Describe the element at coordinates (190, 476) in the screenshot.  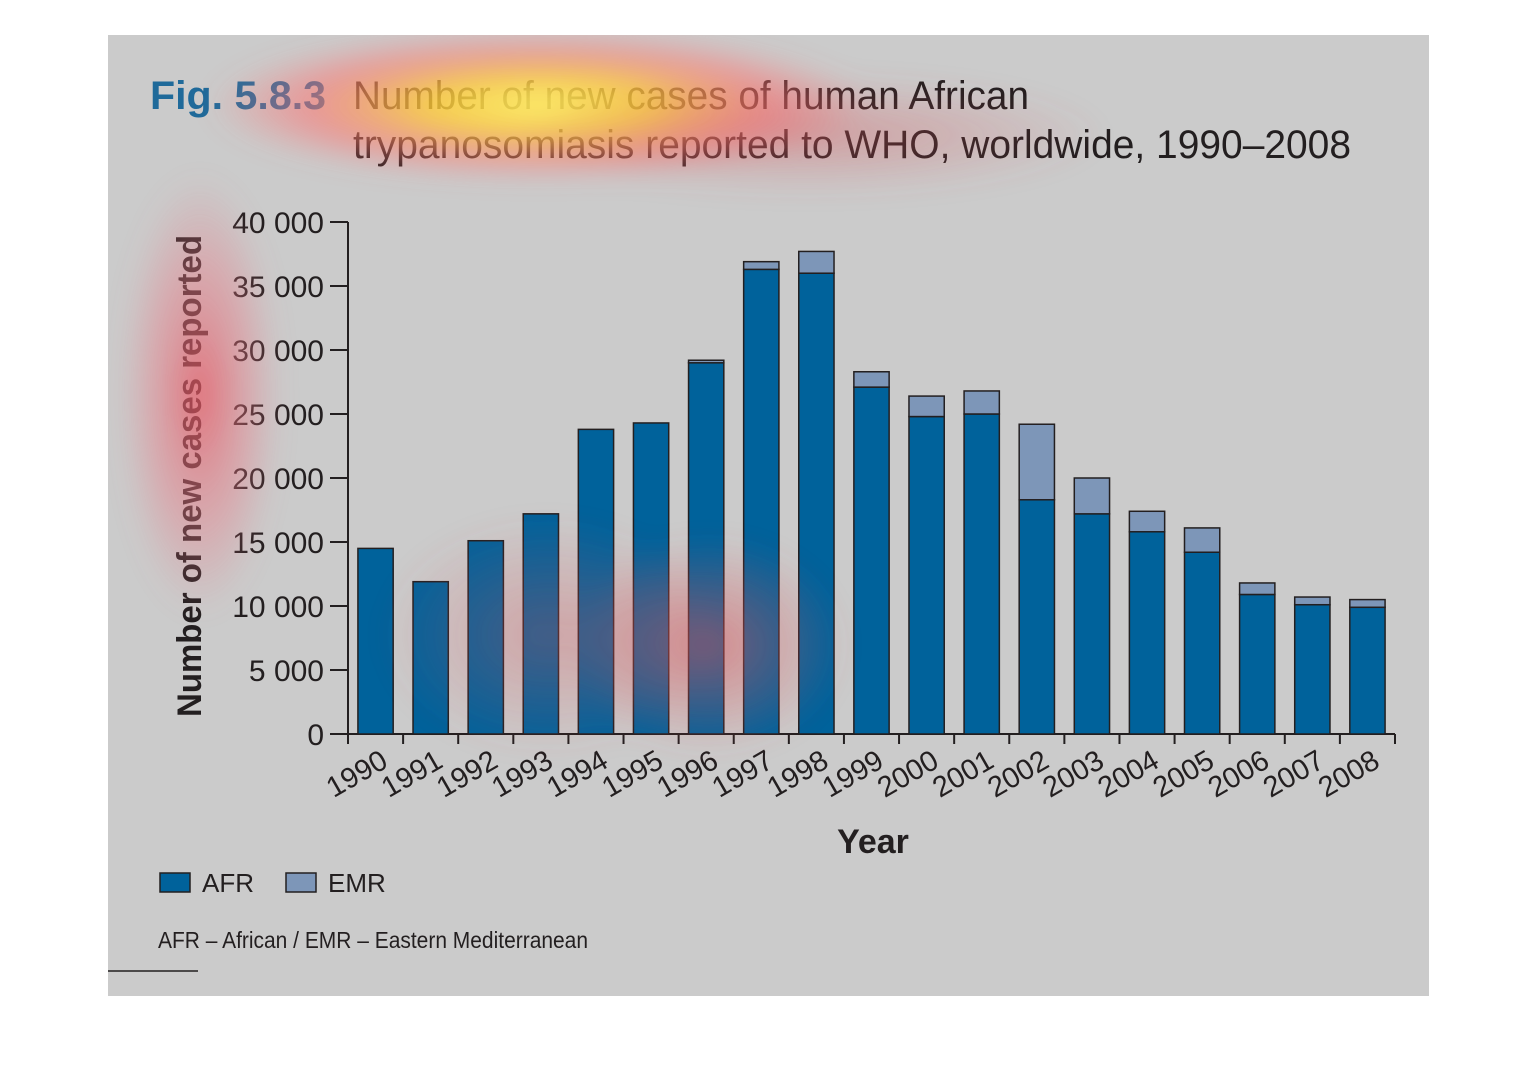
I see `y-axis-title: Number of new cases reported` at that location.